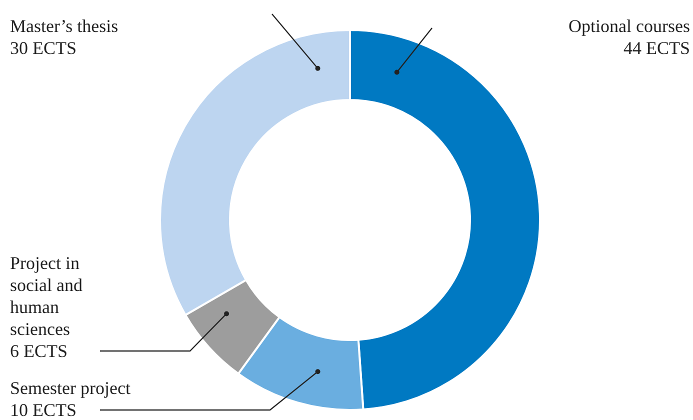 This screenshot has width=693, height=420. Describe the element at coordinates (64, 26) in the screenshot. I see `slice-label: Master’s thesis` at that location.